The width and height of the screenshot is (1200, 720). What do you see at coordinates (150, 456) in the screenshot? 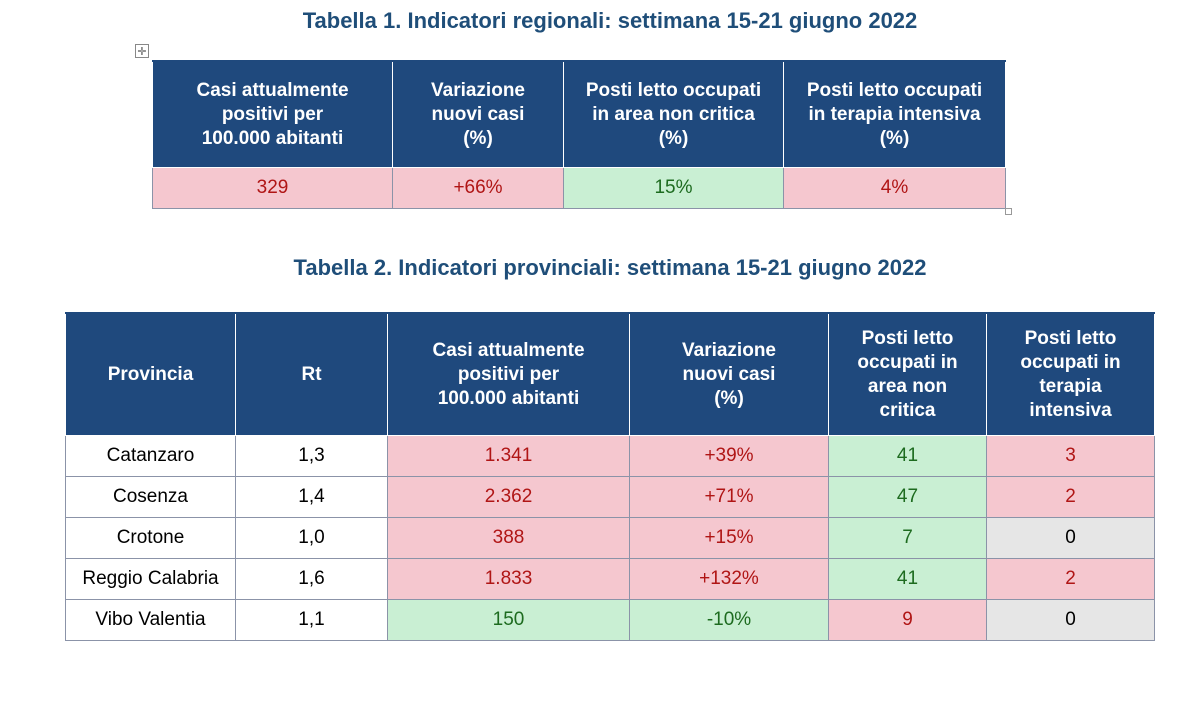
I see `table2-cell-provincia: Catanzaro` at bounding box center [150, 456].